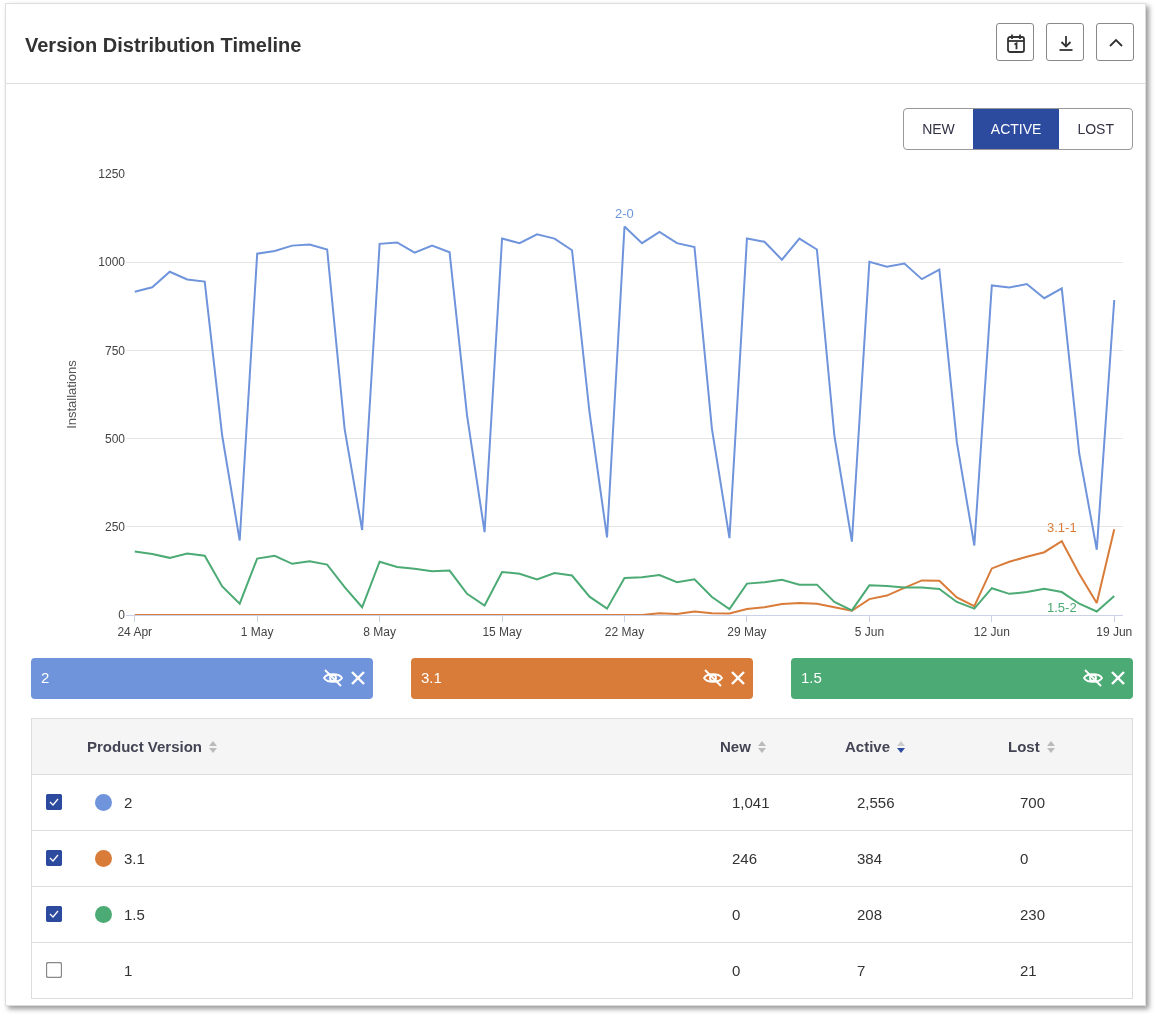  What do you see at coordinates (870, 858) in the screenshot?
I see `text: 384` at bounding box center [870, 858].